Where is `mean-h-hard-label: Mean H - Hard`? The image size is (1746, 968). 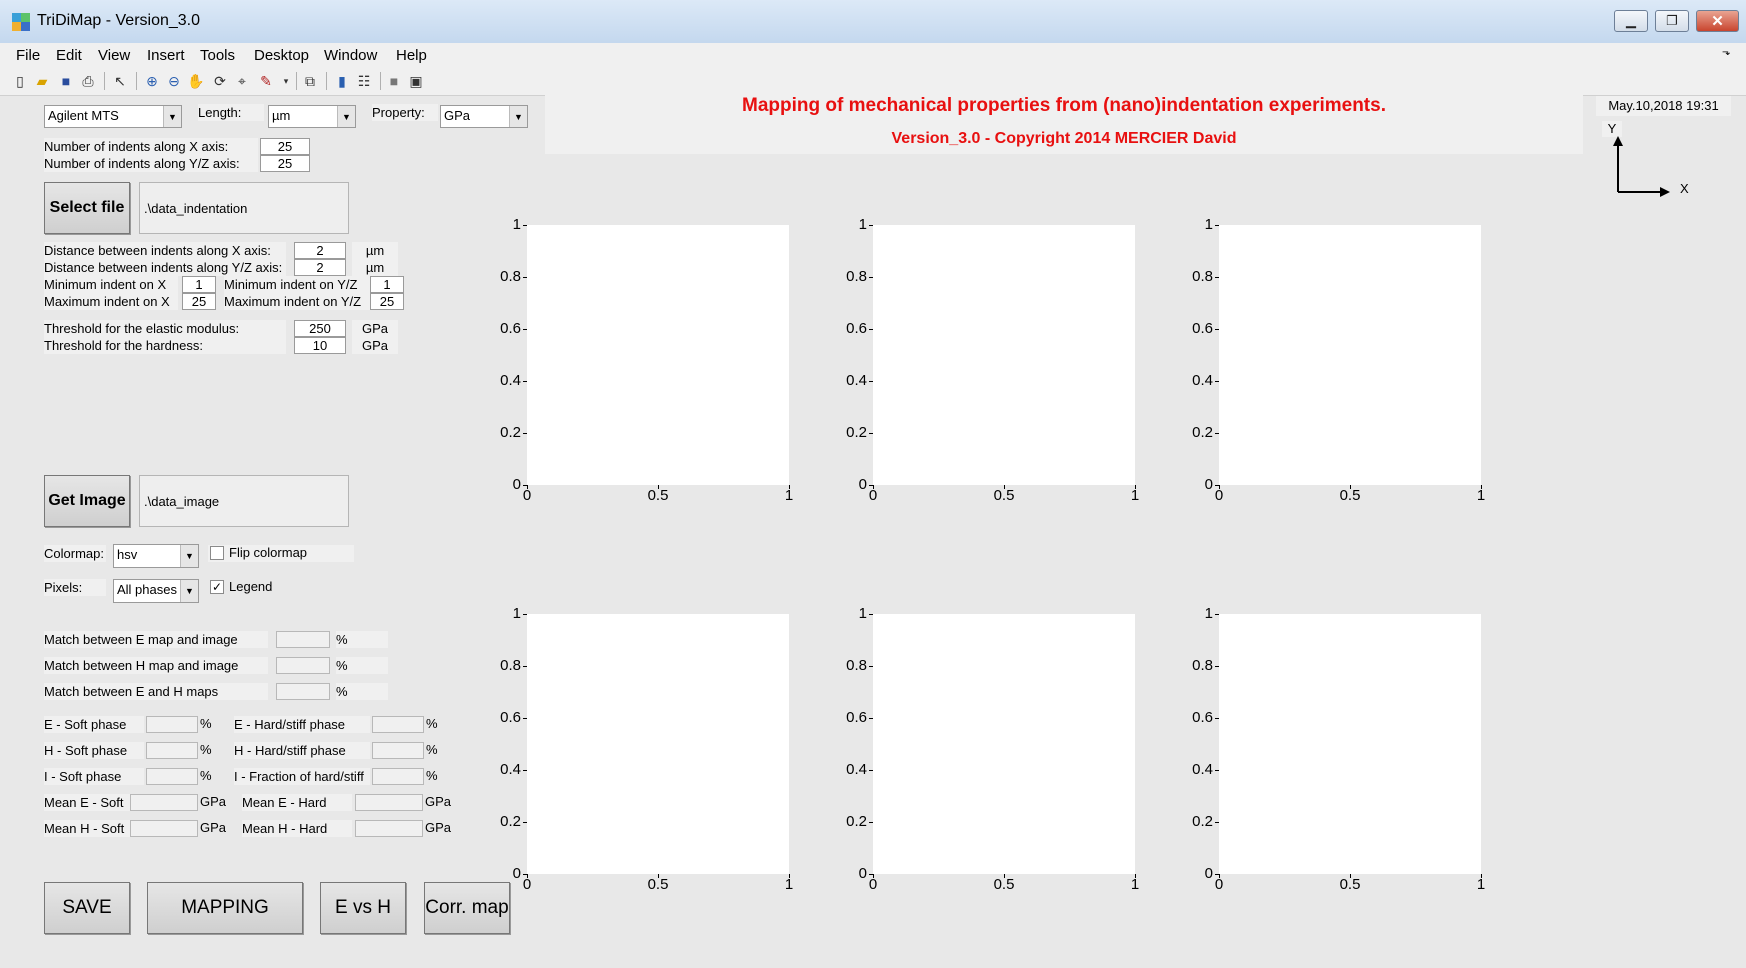 mean-h-hard-label: Mean H - Hard is located at coordinates (297, 828).